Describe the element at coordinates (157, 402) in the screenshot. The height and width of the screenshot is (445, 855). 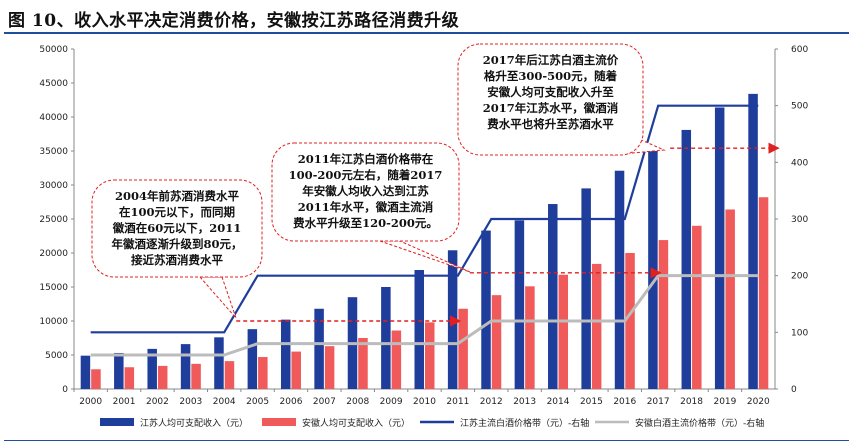
I see `x-axis-tick-label: 2002` at that location.